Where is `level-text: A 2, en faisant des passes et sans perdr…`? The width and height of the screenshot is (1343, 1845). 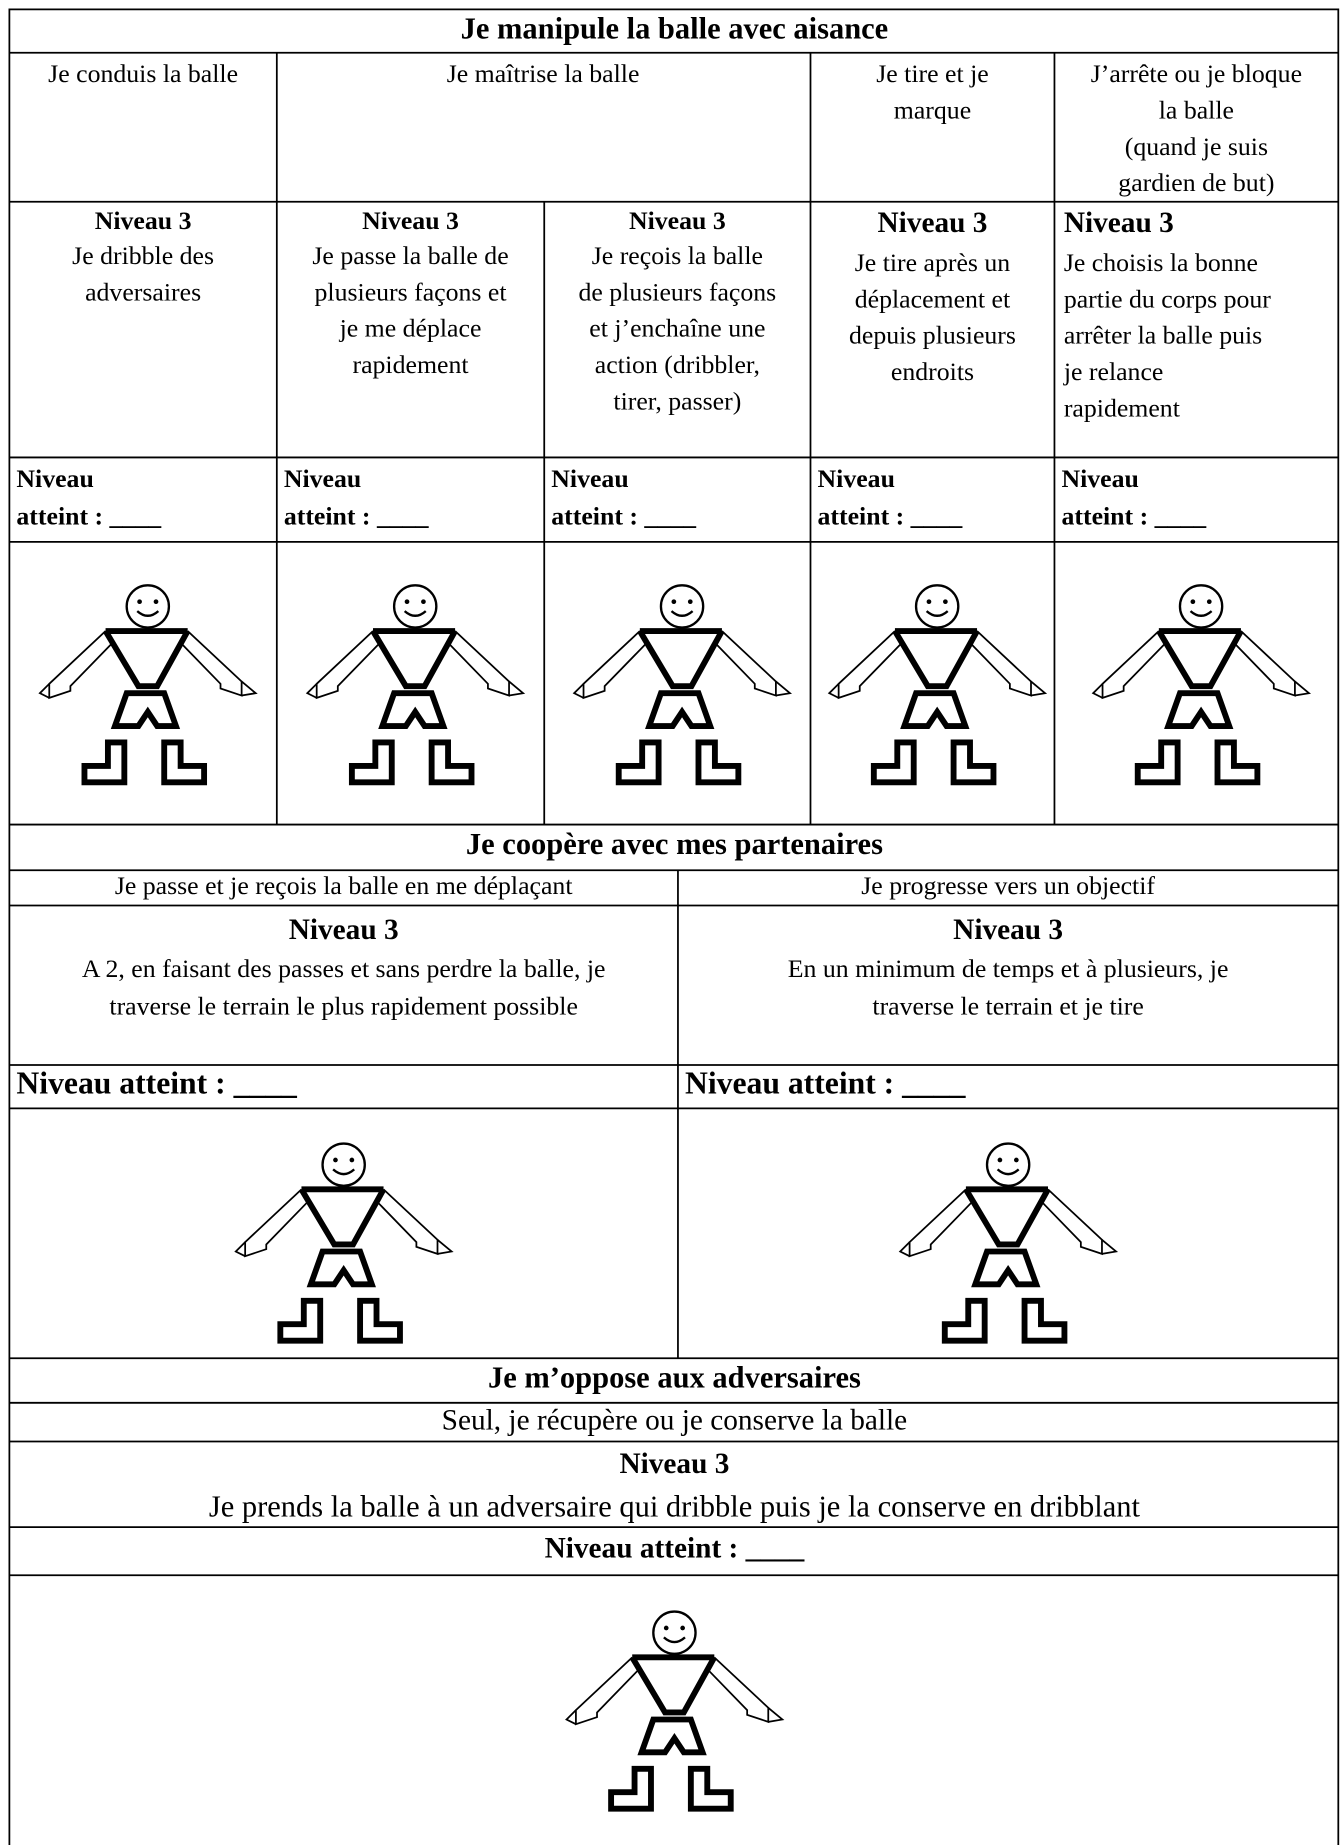
level-text: A 2, en faisant des passes et sans perdr… is located at coordinates (344, 968).